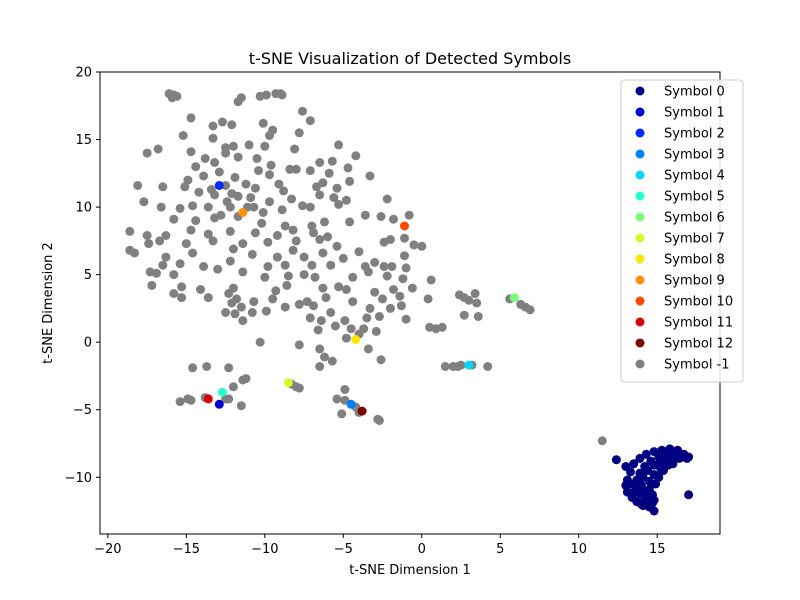  I want to click on x-tick-label: −5, so click(343, 549).